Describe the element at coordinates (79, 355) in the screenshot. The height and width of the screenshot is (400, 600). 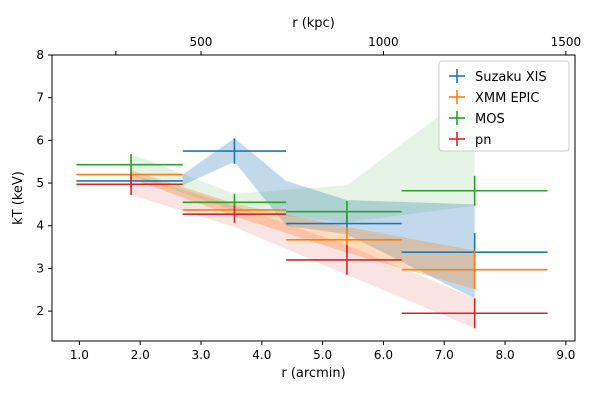
I see `x-tick-label: 1.0` at that location.